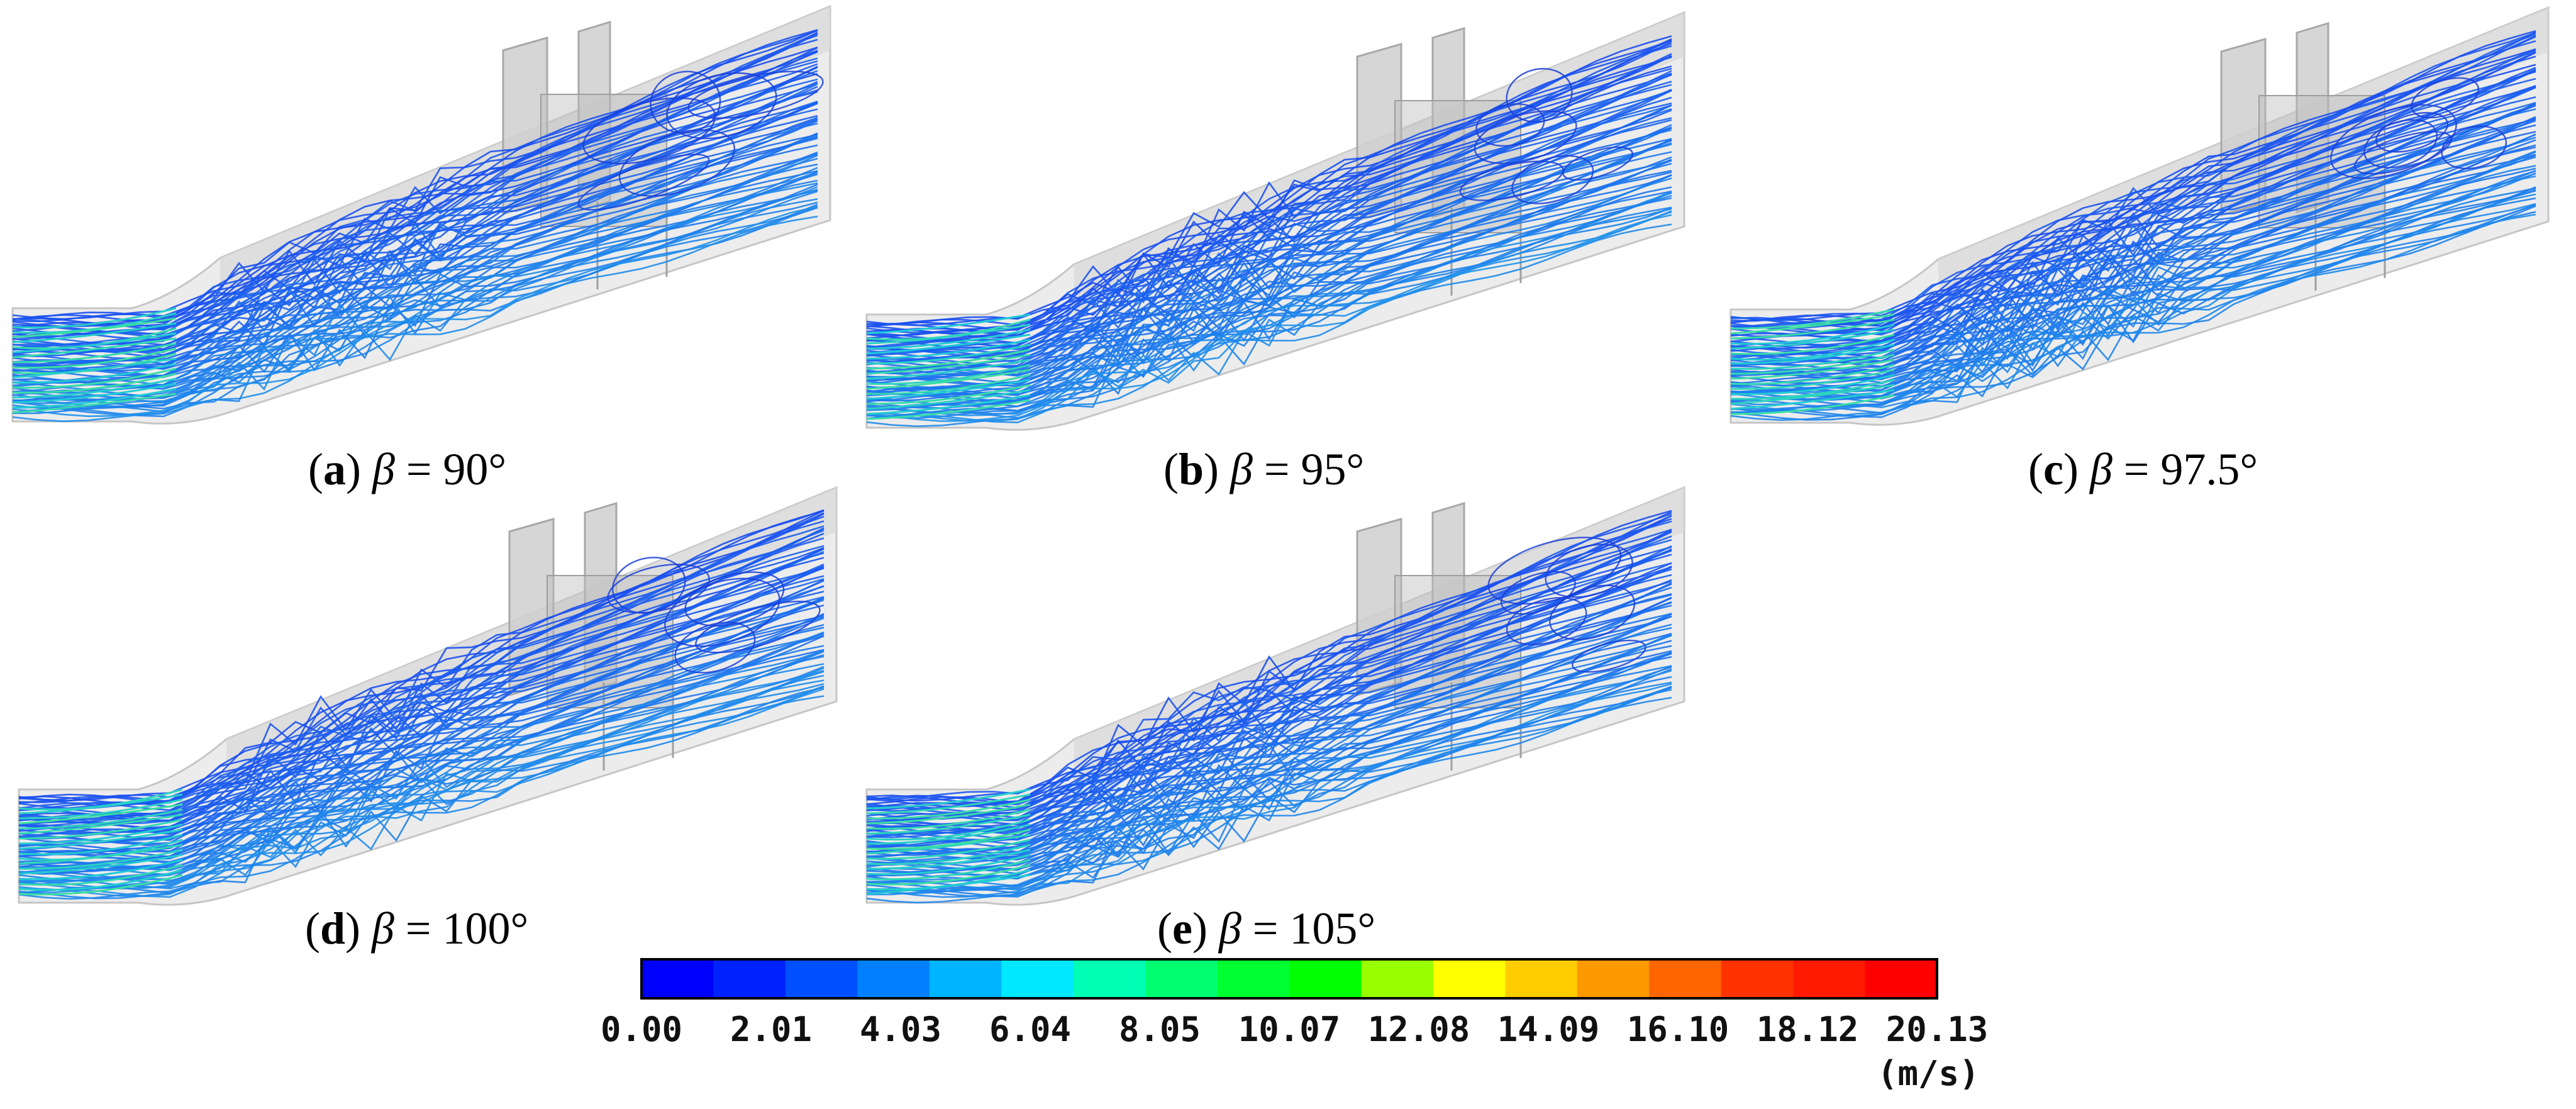  What do you see at coordinates (382, 928) in the screenshot?
I see `caption-d-symbol: β` at bounding box center [382, 928].